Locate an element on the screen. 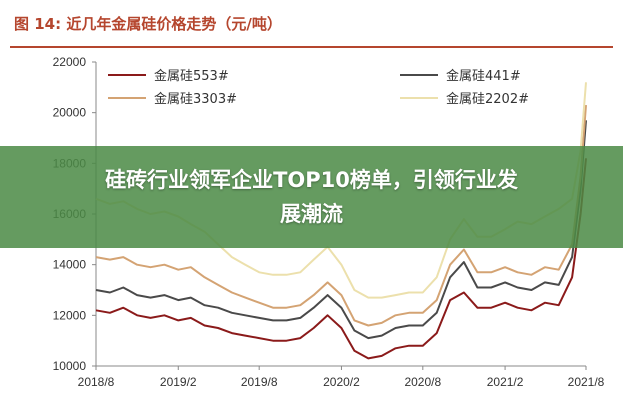 Image resolution: width=623 pixels, height=400 pixels. y-tick-label: 20000 is located at coordinates (70, 113).